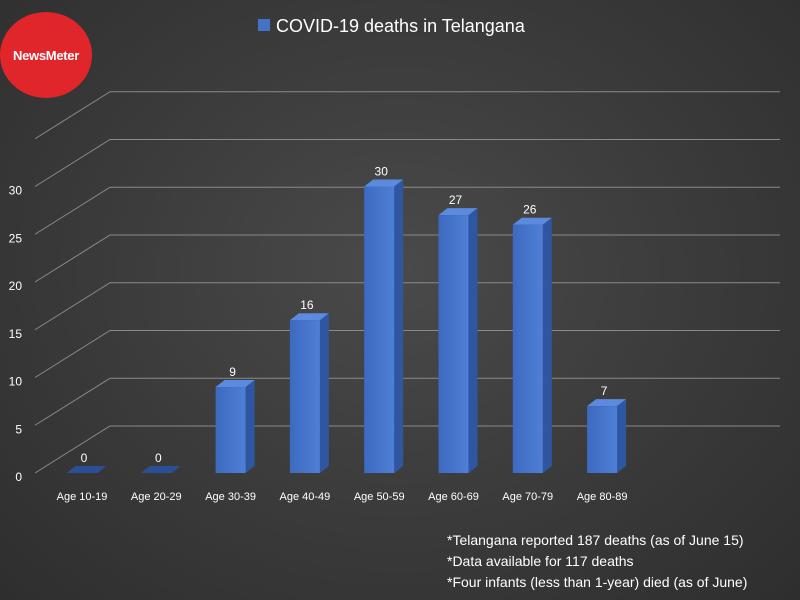  I want to click on y-tick-label: 25, so click(16, 238).